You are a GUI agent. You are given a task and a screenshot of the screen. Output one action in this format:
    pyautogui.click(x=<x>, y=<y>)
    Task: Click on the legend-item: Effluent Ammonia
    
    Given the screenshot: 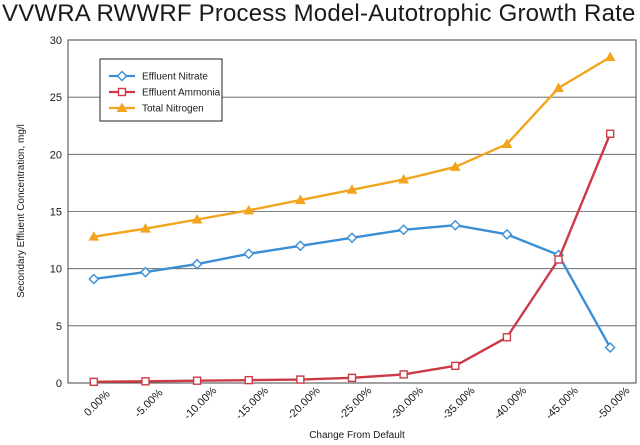 What is the action you would take?
    pyautogui.click(x=165, y=93)
    